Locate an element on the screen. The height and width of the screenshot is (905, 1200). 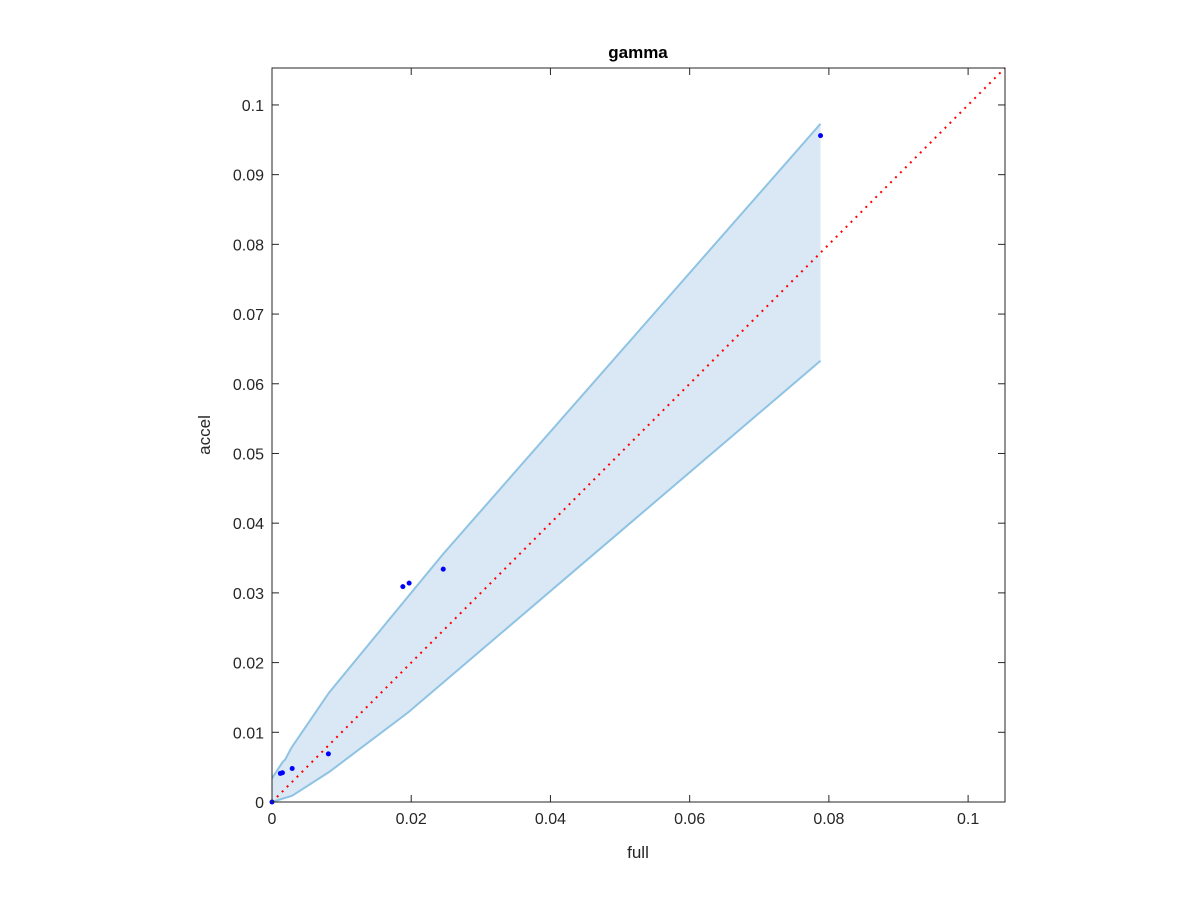
x-tick-label: 0 is located at coordinates (272, 819).